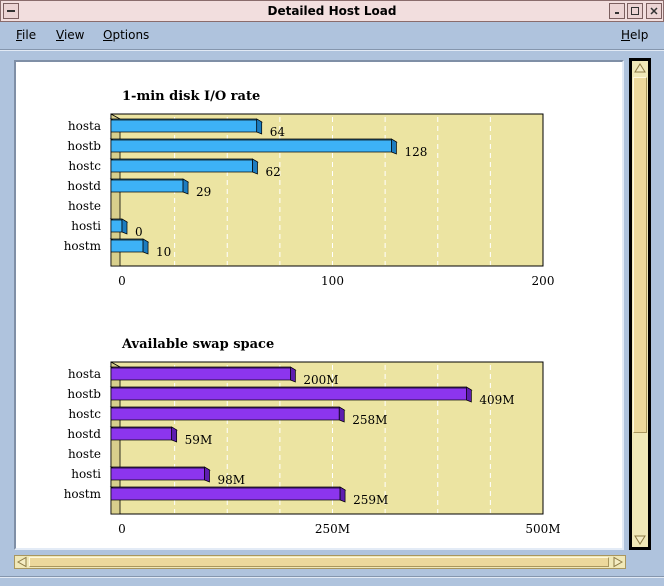 This screenshot has width=664, height=586. What do you see at coordinates (84, 374) in the screenshot?
I see `swap-category-label: hosta` at bounding box center [84, 374].